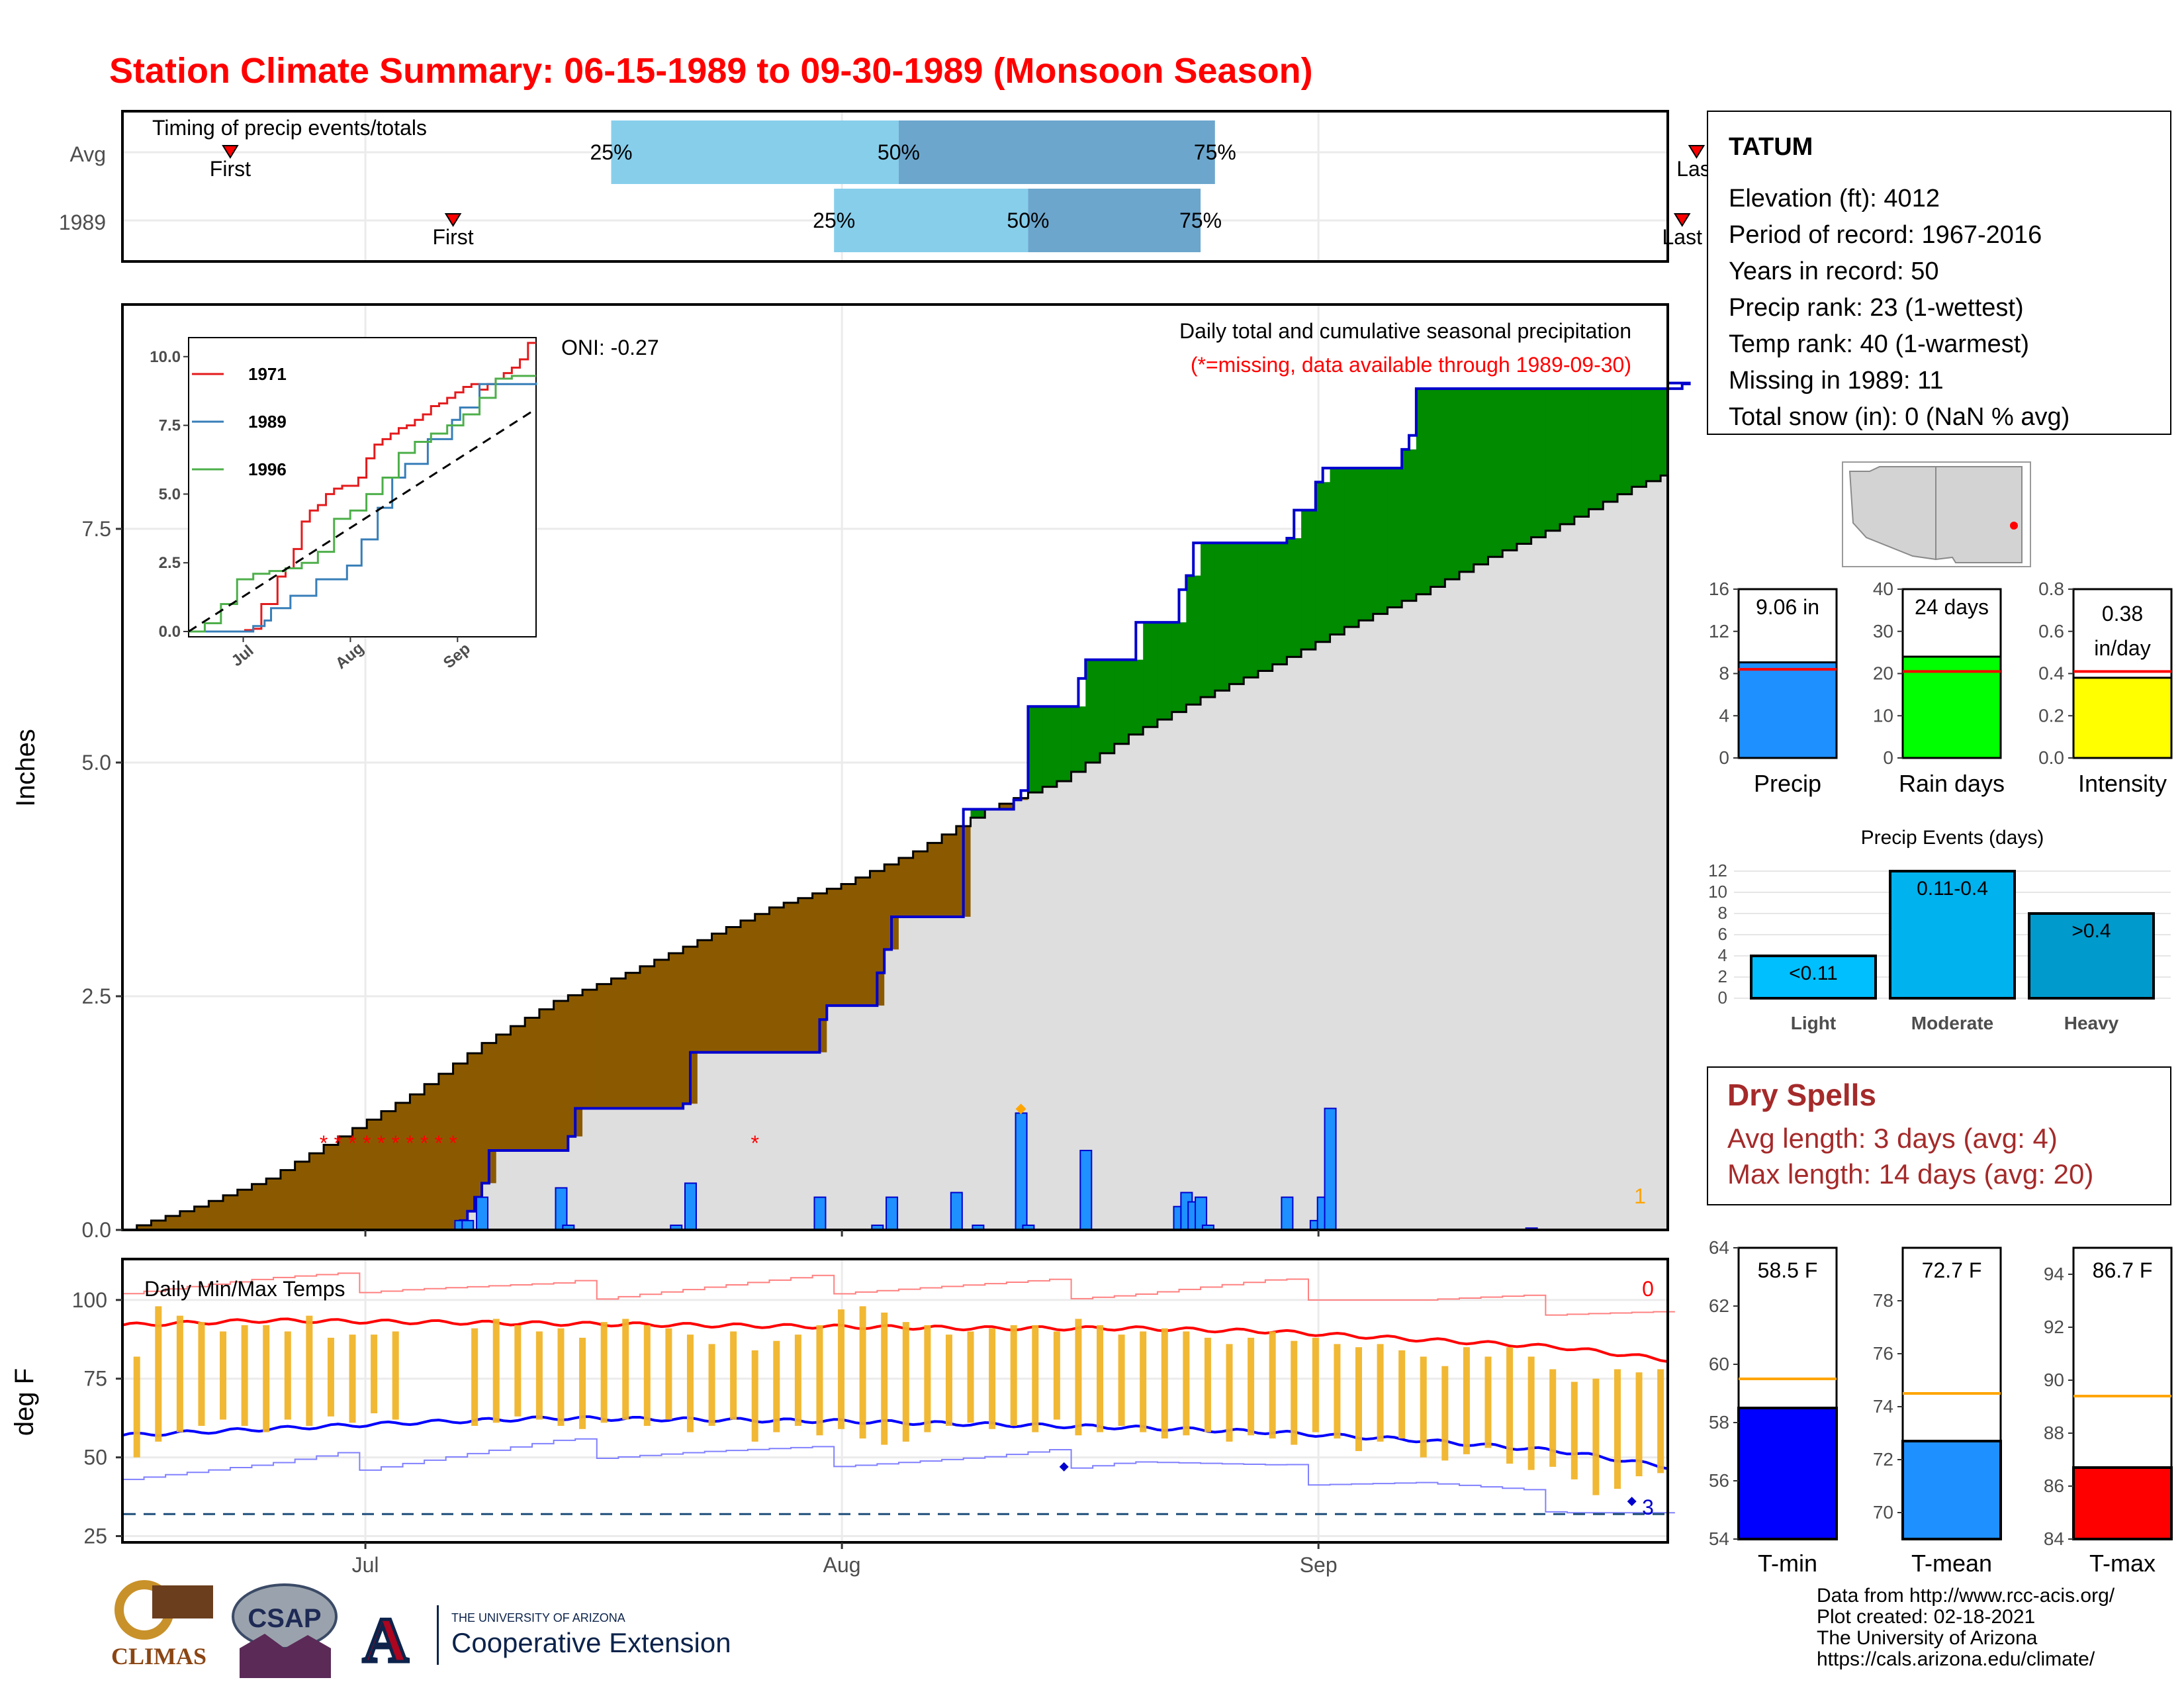 The height and width of the screenshot is (1688, 2184). I want to click on climas-landscape-icon, so click(182, 1601).